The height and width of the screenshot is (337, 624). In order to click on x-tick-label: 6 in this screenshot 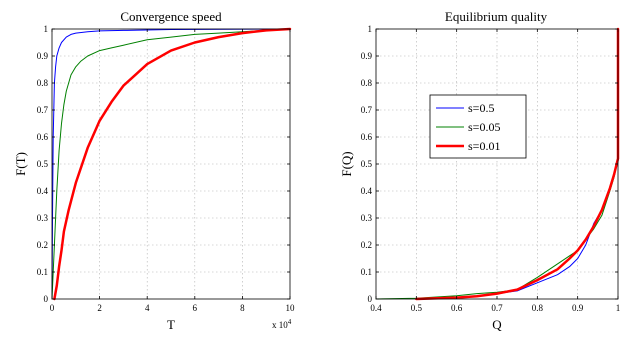, I will do `click(195, 308)`.